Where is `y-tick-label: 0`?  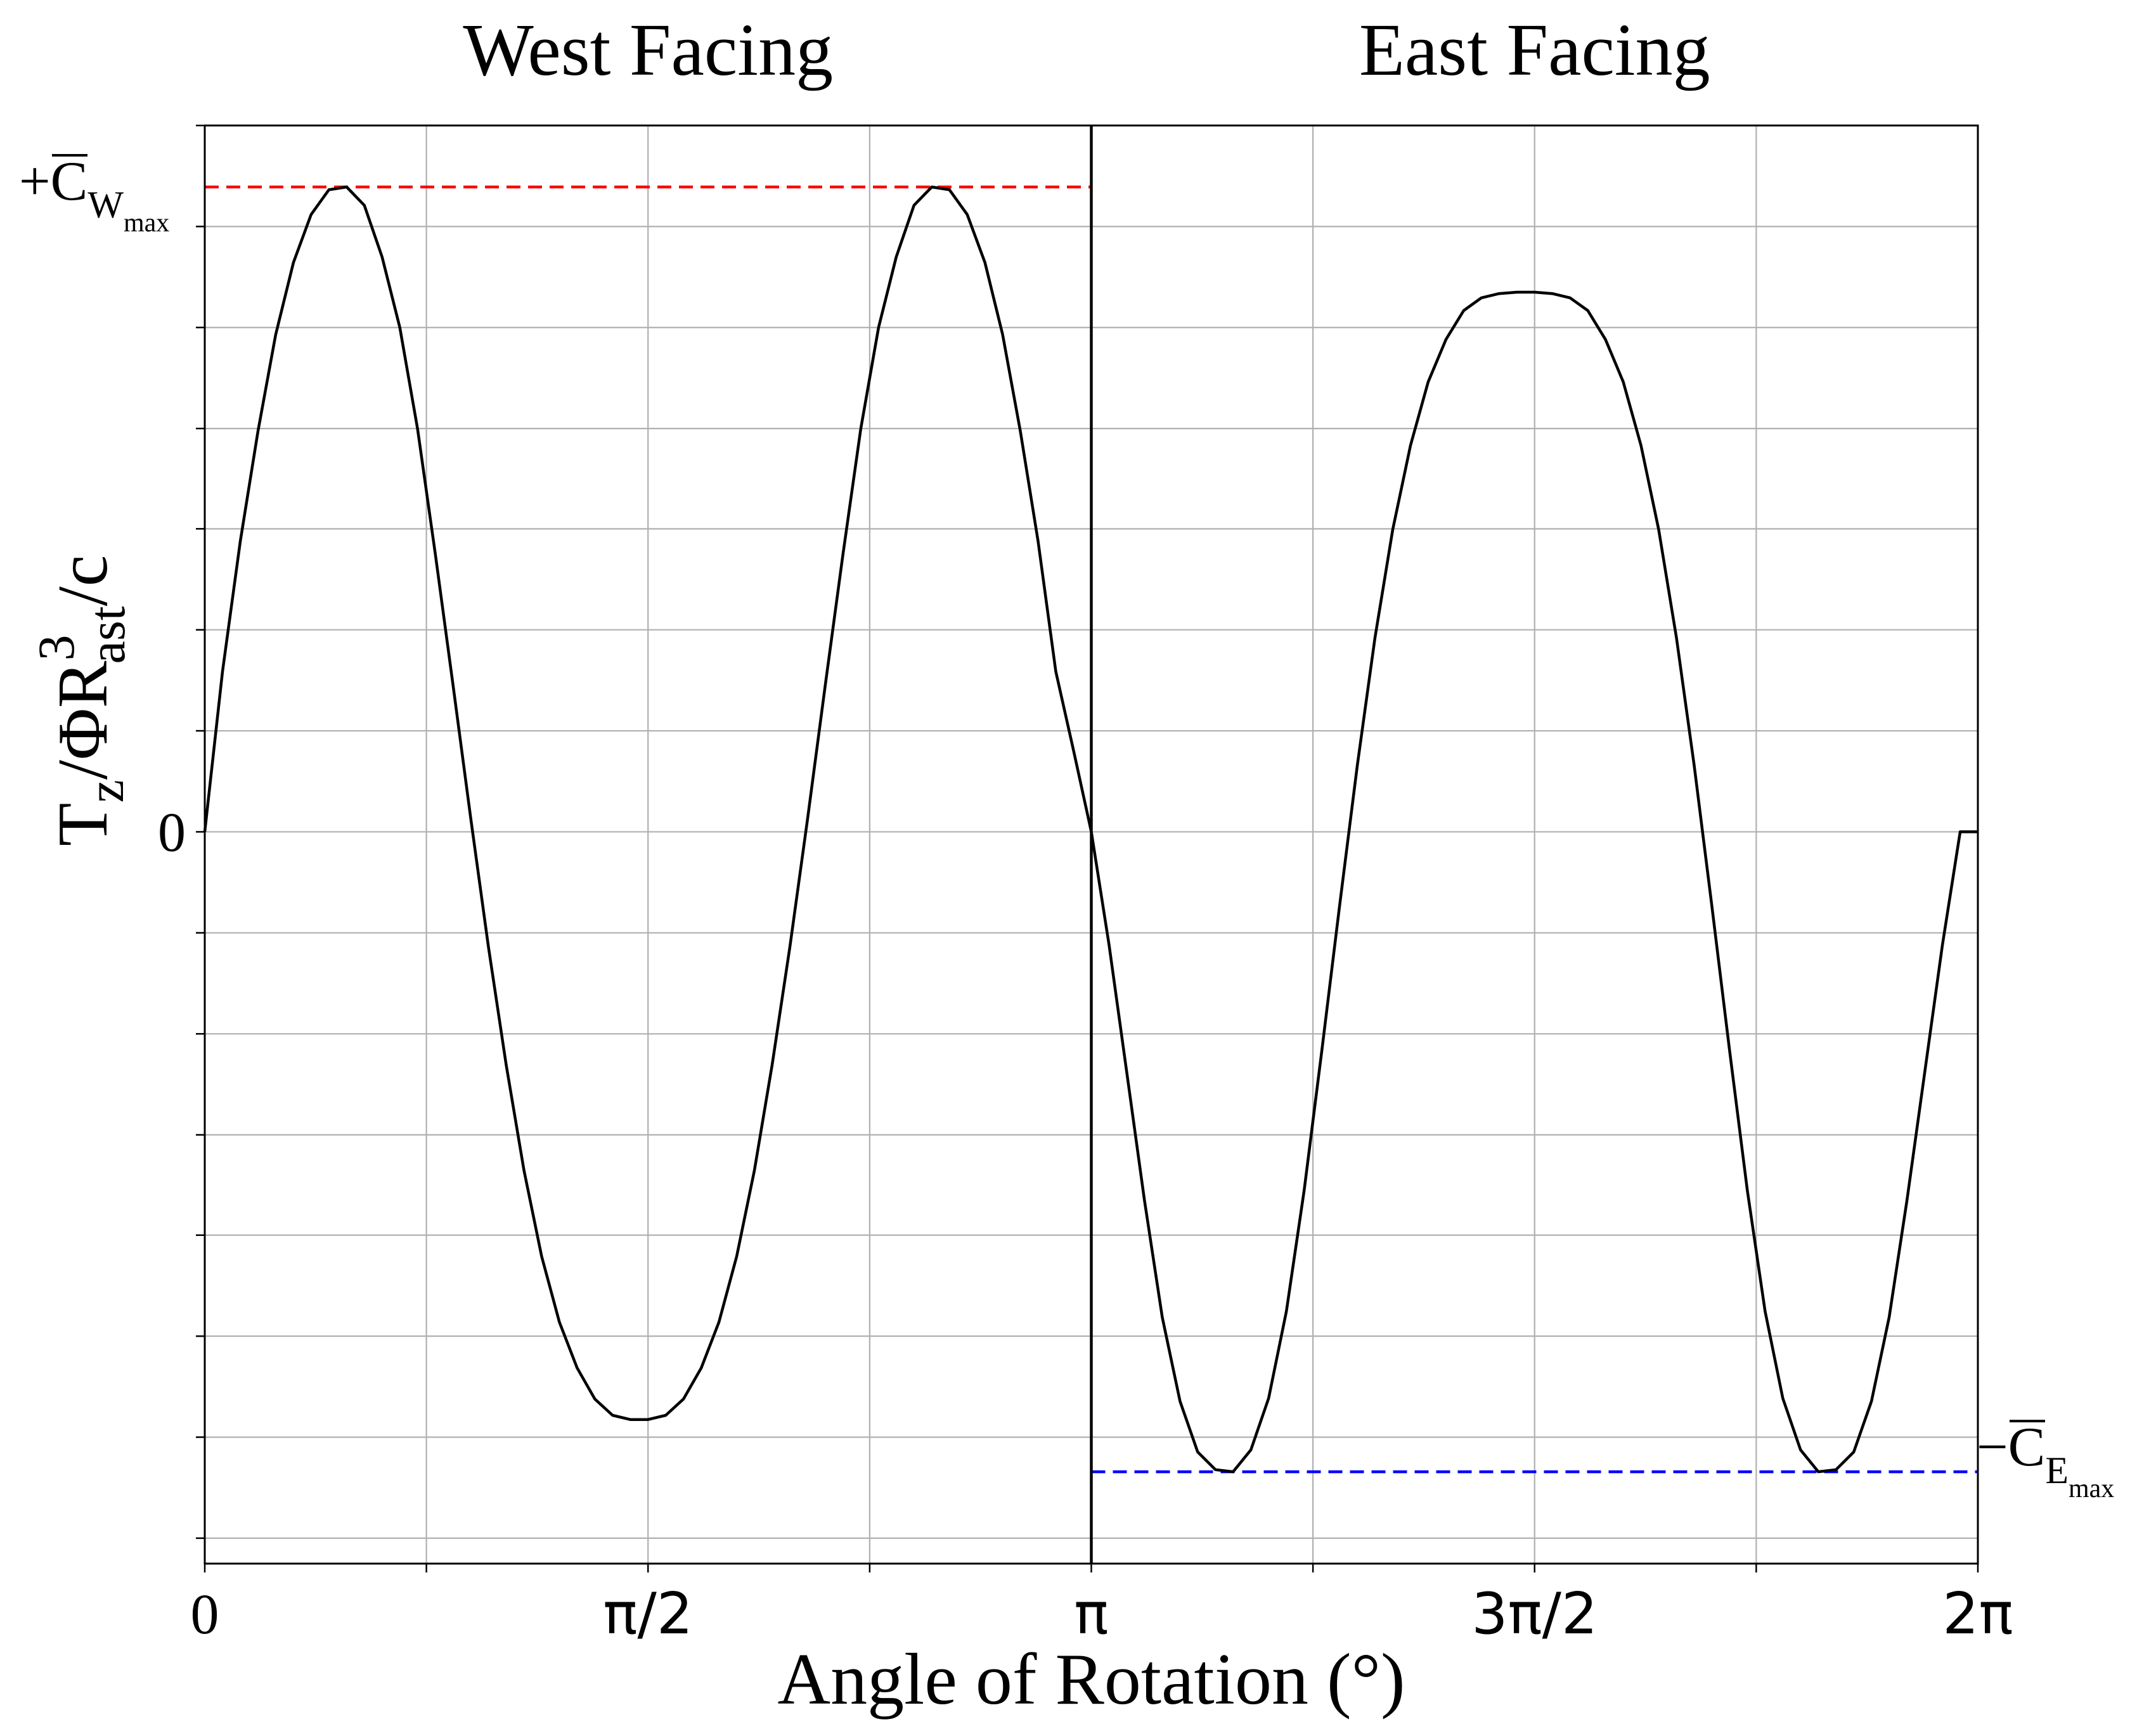 y-tick-label: 0 is located at coordinates (172, 832).